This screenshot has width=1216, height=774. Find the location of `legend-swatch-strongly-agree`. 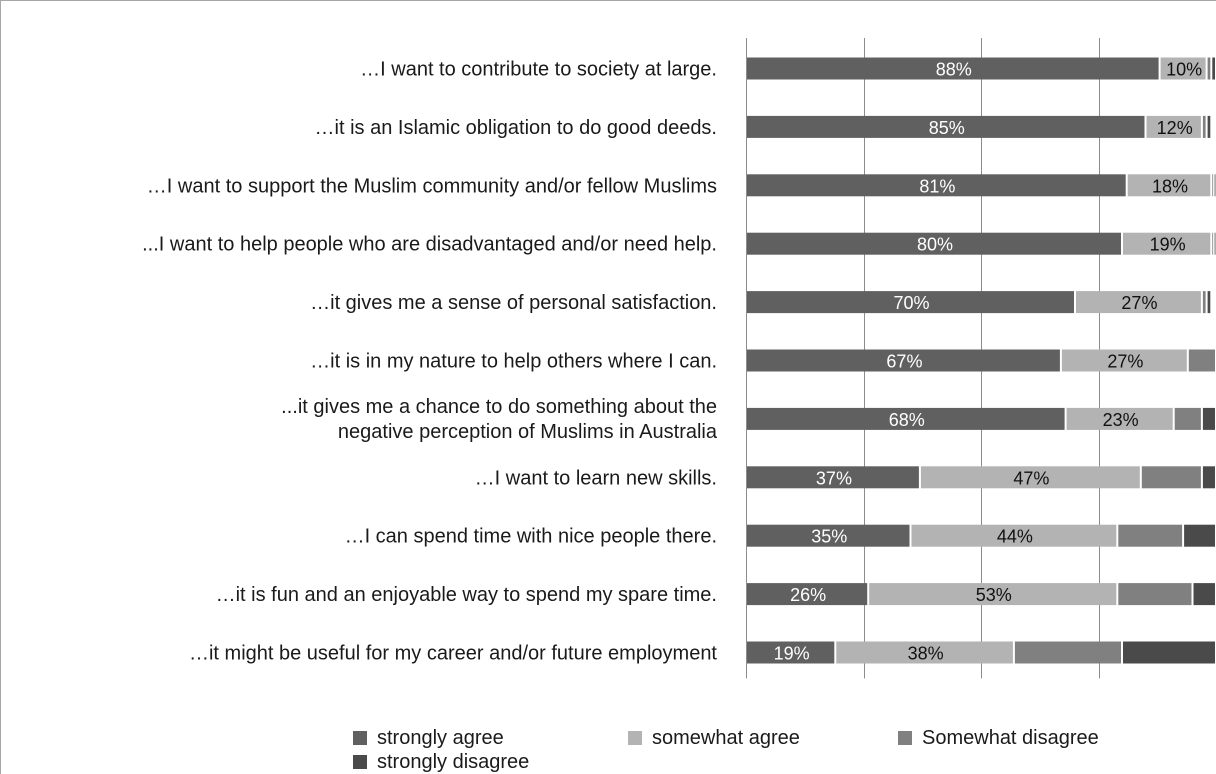

legend-swatch-strongly-agree is located at coordinates (360, 738).